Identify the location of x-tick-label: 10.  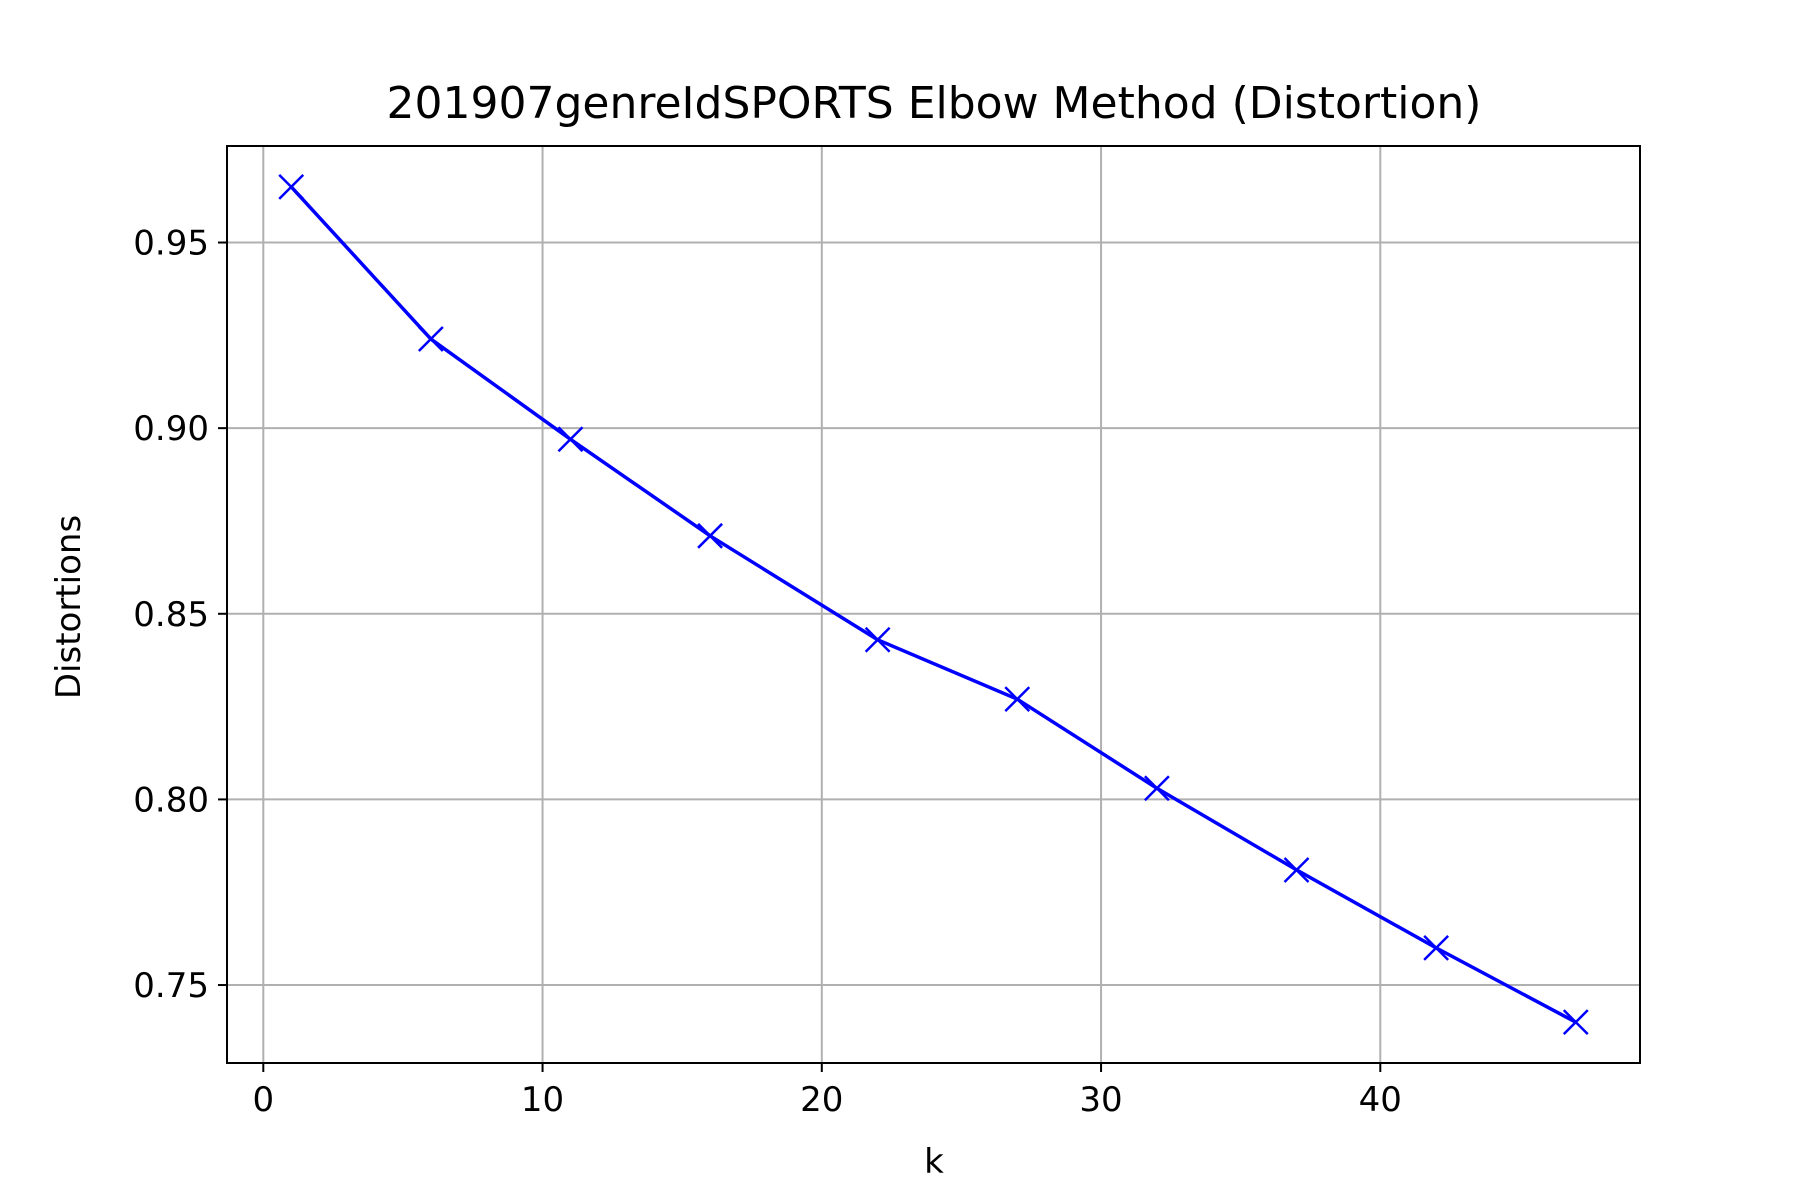
(542, 1100).